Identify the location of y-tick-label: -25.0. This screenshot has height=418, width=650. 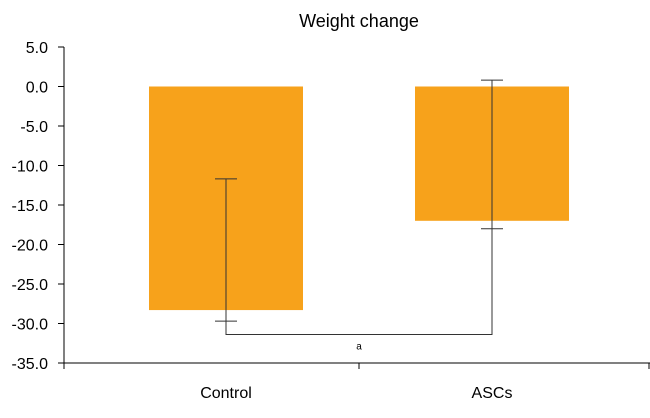
(30, 285).